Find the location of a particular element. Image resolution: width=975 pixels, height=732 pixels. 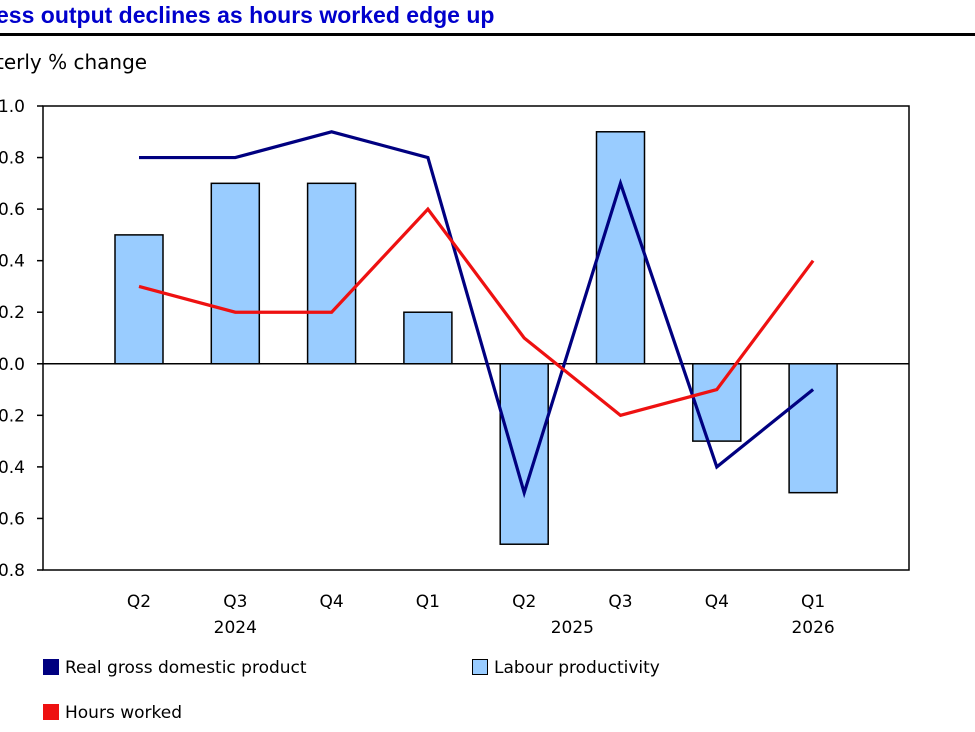

legend-swatch-real-gdp is located at coordinates (51, 667).